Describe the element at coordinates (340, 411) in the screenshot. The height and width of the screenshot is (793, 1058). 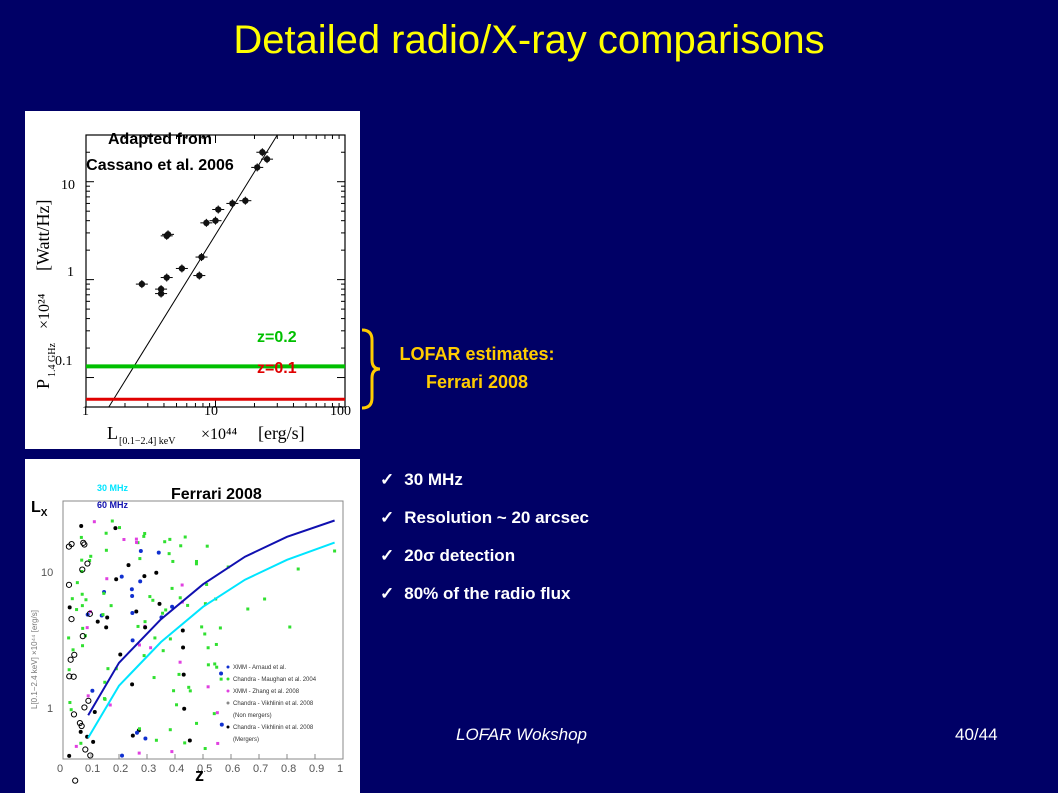
I see `top-x-tick-100: 100` at that location.